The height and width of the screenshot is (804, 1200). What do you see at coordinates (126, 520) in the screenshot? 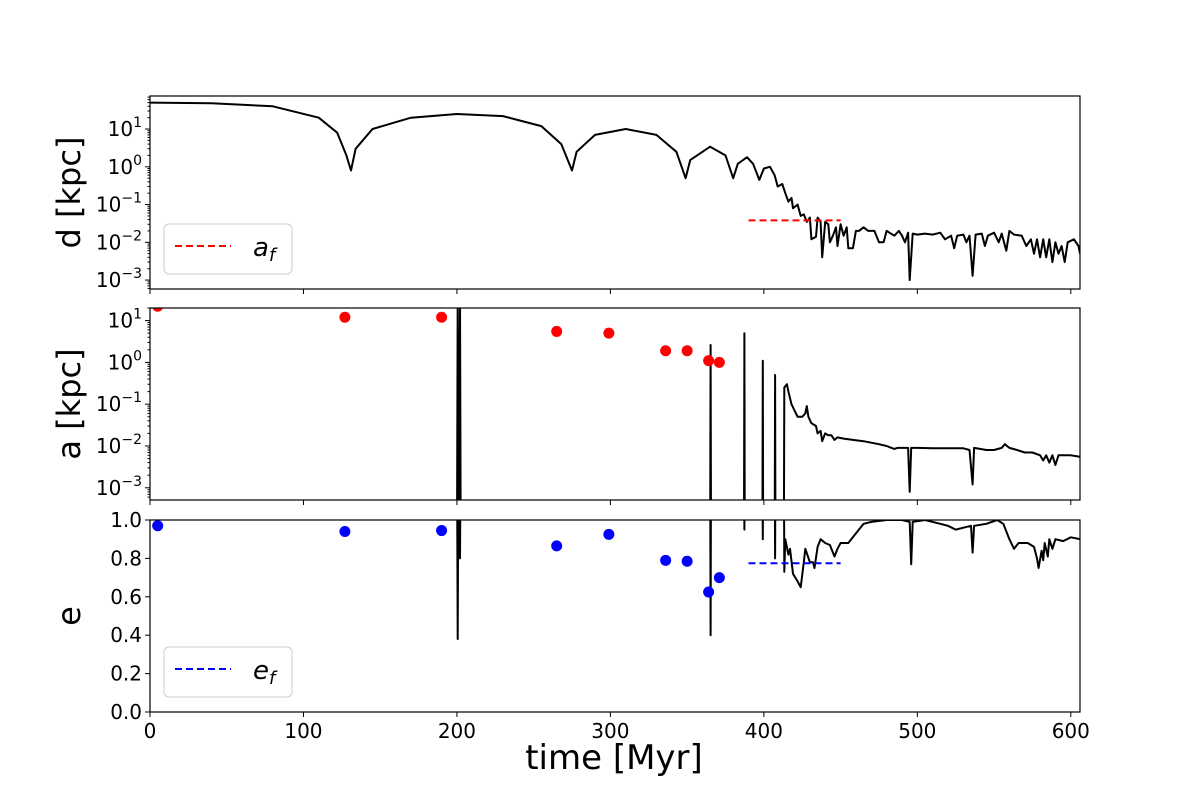
I see `y-tick-label: 1.0` at bounding box center [126, 520].